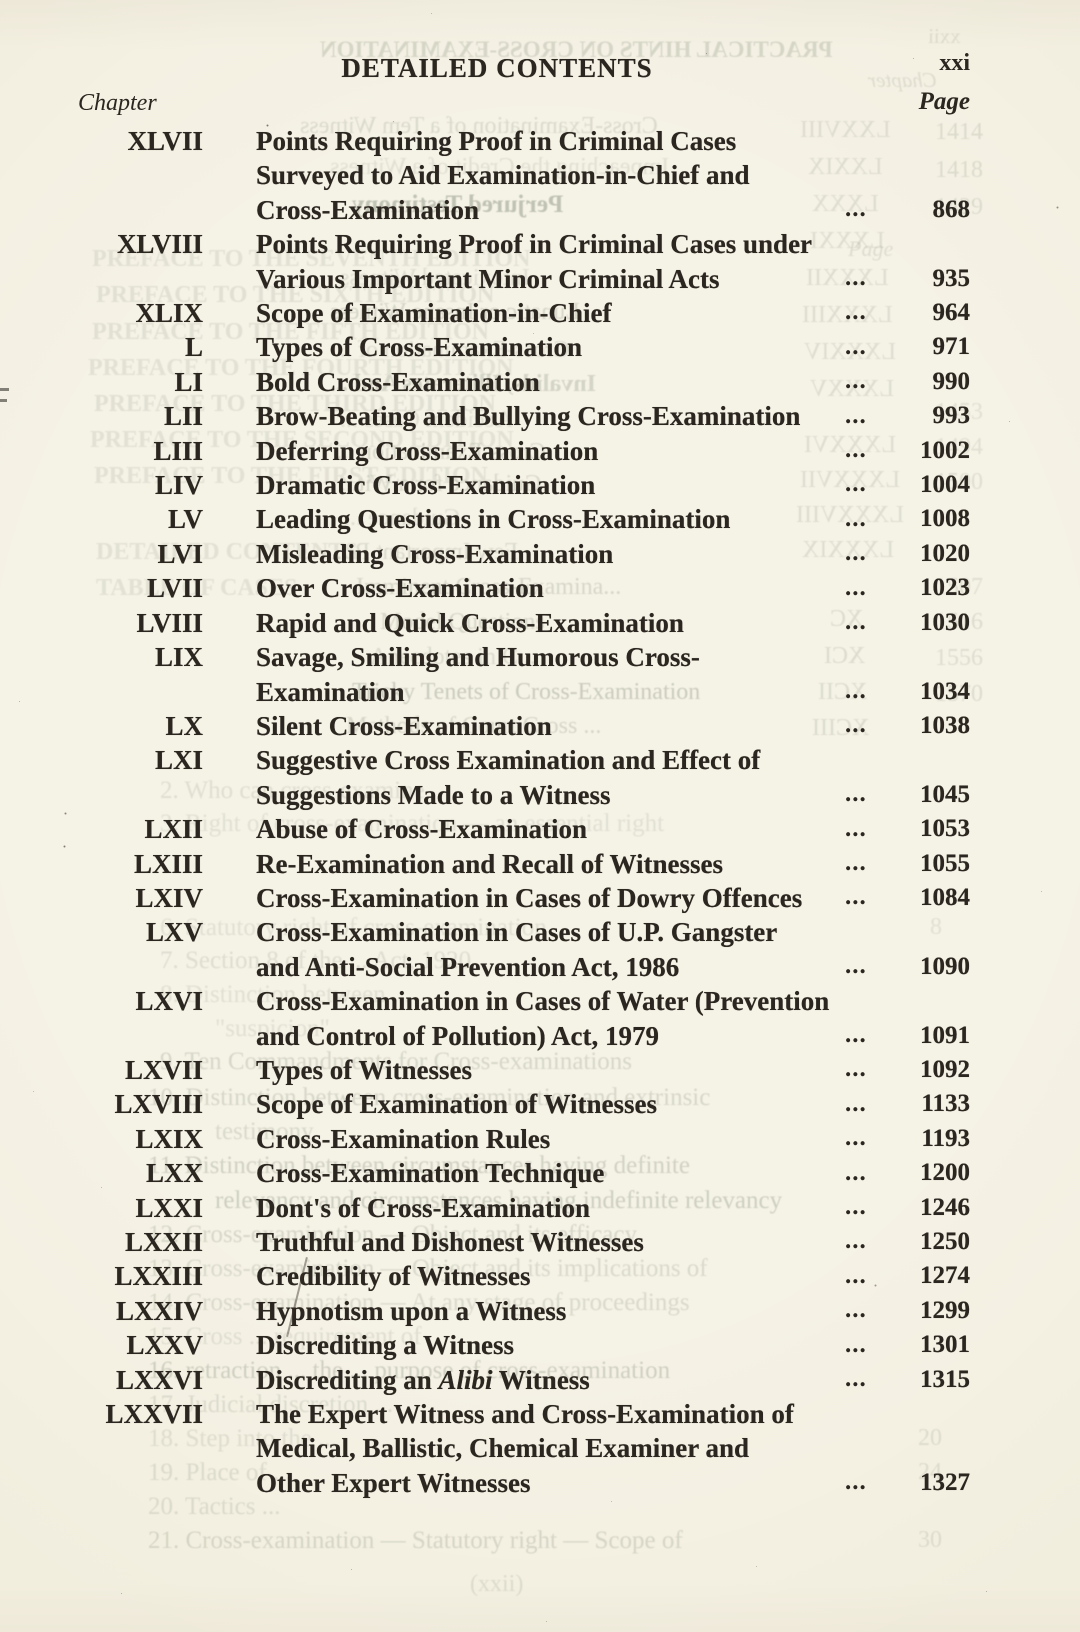 The image size is (1080, 1632). I want to click on chapter-title: Discrediting a Witness, so click(548, 1345).